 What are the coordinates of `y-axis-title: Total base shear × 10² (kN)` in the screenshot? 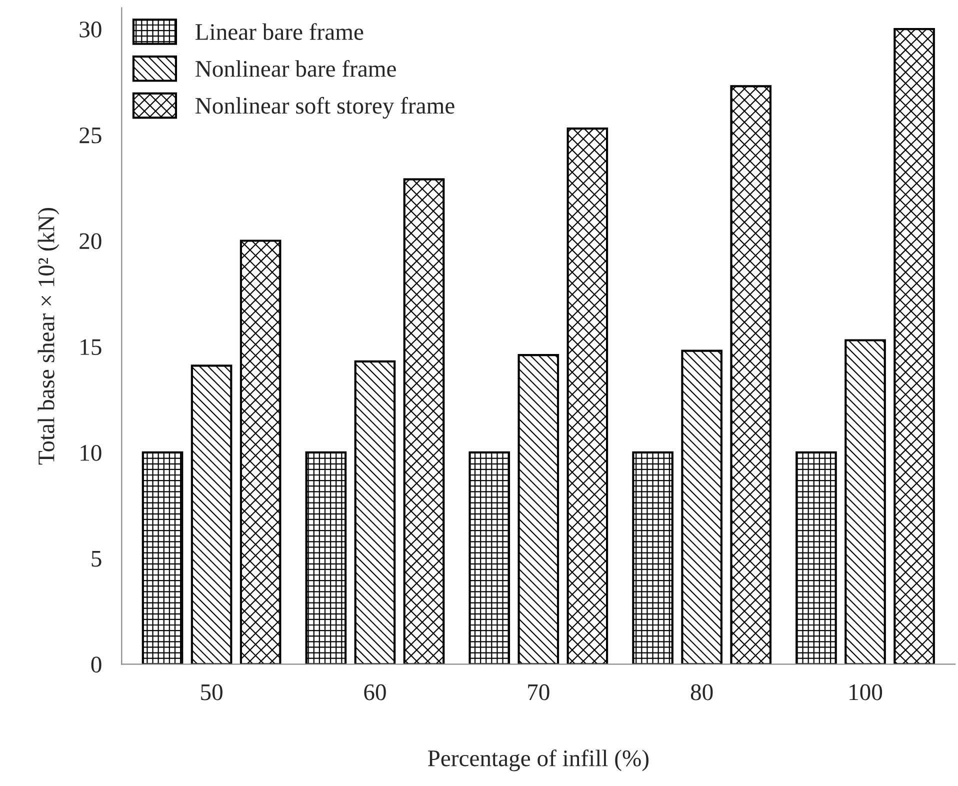 It's located at (49, 336).